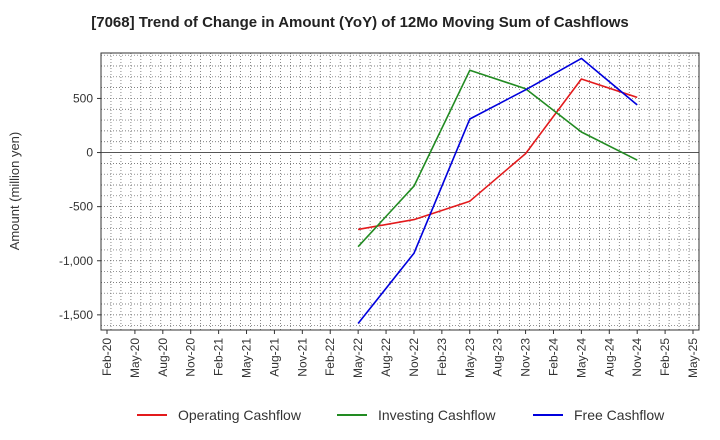 The image size is (720, 440). Describe the element at coordinates (330, 357) in the screenshot. I see `x-tick-label: Feb-22` at that location.